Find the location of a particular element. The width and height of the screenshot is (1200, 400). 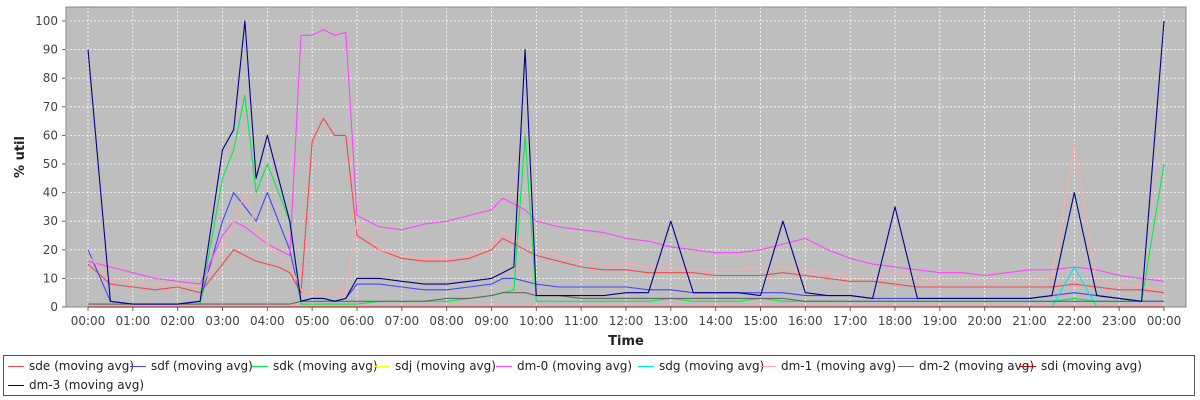

x-tick-label: 13:00 is located at coordinates (671, 321).